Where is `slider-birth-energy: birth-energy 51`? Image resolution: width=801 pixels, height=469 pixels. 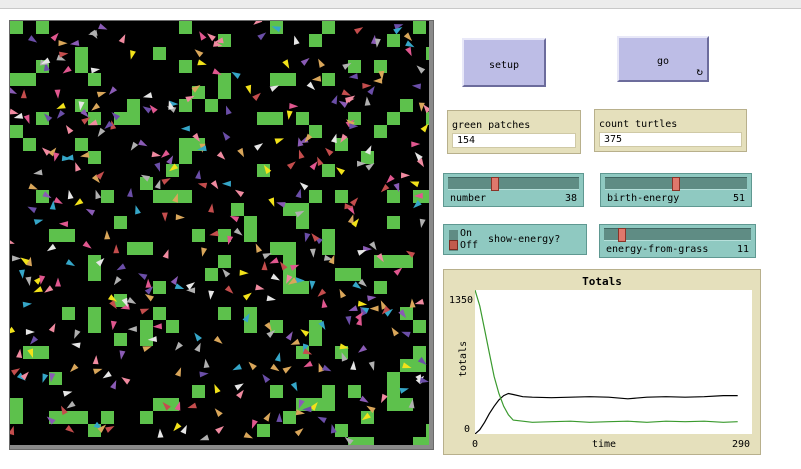 slider-birth-energy: birth-energy 51 is located at coordinates (676, 190).